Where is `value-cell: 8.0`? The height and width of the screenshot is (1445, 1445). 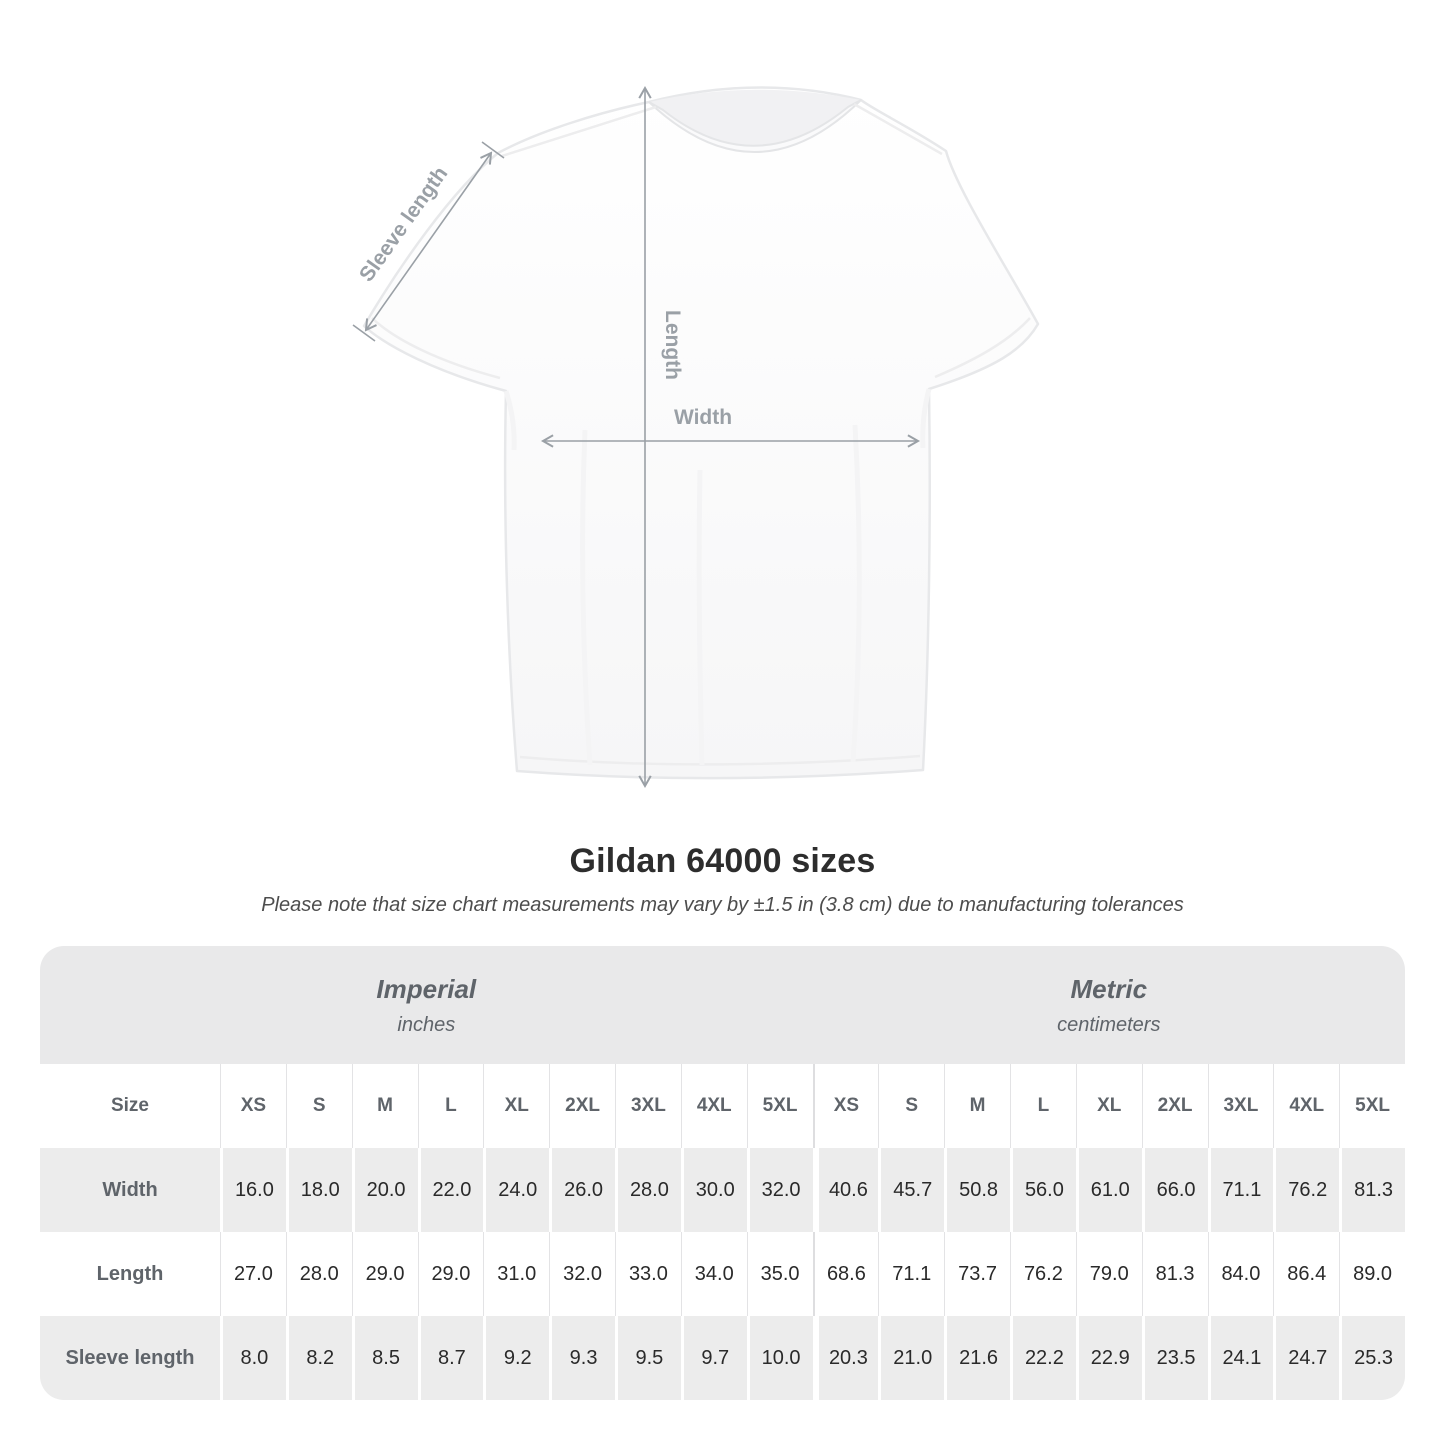
value-cell: 8.0 is located at coordinates (253, 1358).